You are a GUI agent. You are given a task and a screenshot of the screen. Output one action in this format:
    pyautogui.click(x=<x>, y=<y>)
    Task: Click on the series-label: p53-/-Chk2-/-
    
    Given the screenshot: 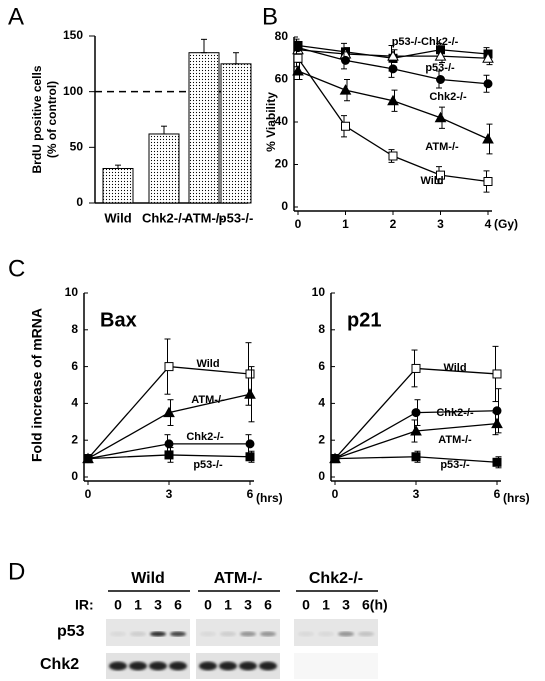 What is the action you would take?
    pyautogui.click(x=425, y=42)
    